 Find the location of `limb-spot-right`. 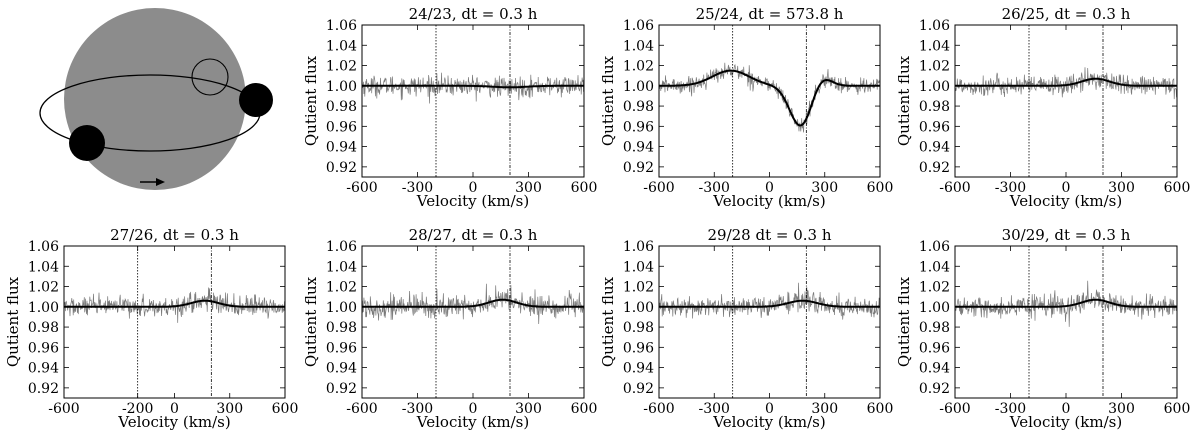

limb-spot-right is located at coordinates (256, 100).